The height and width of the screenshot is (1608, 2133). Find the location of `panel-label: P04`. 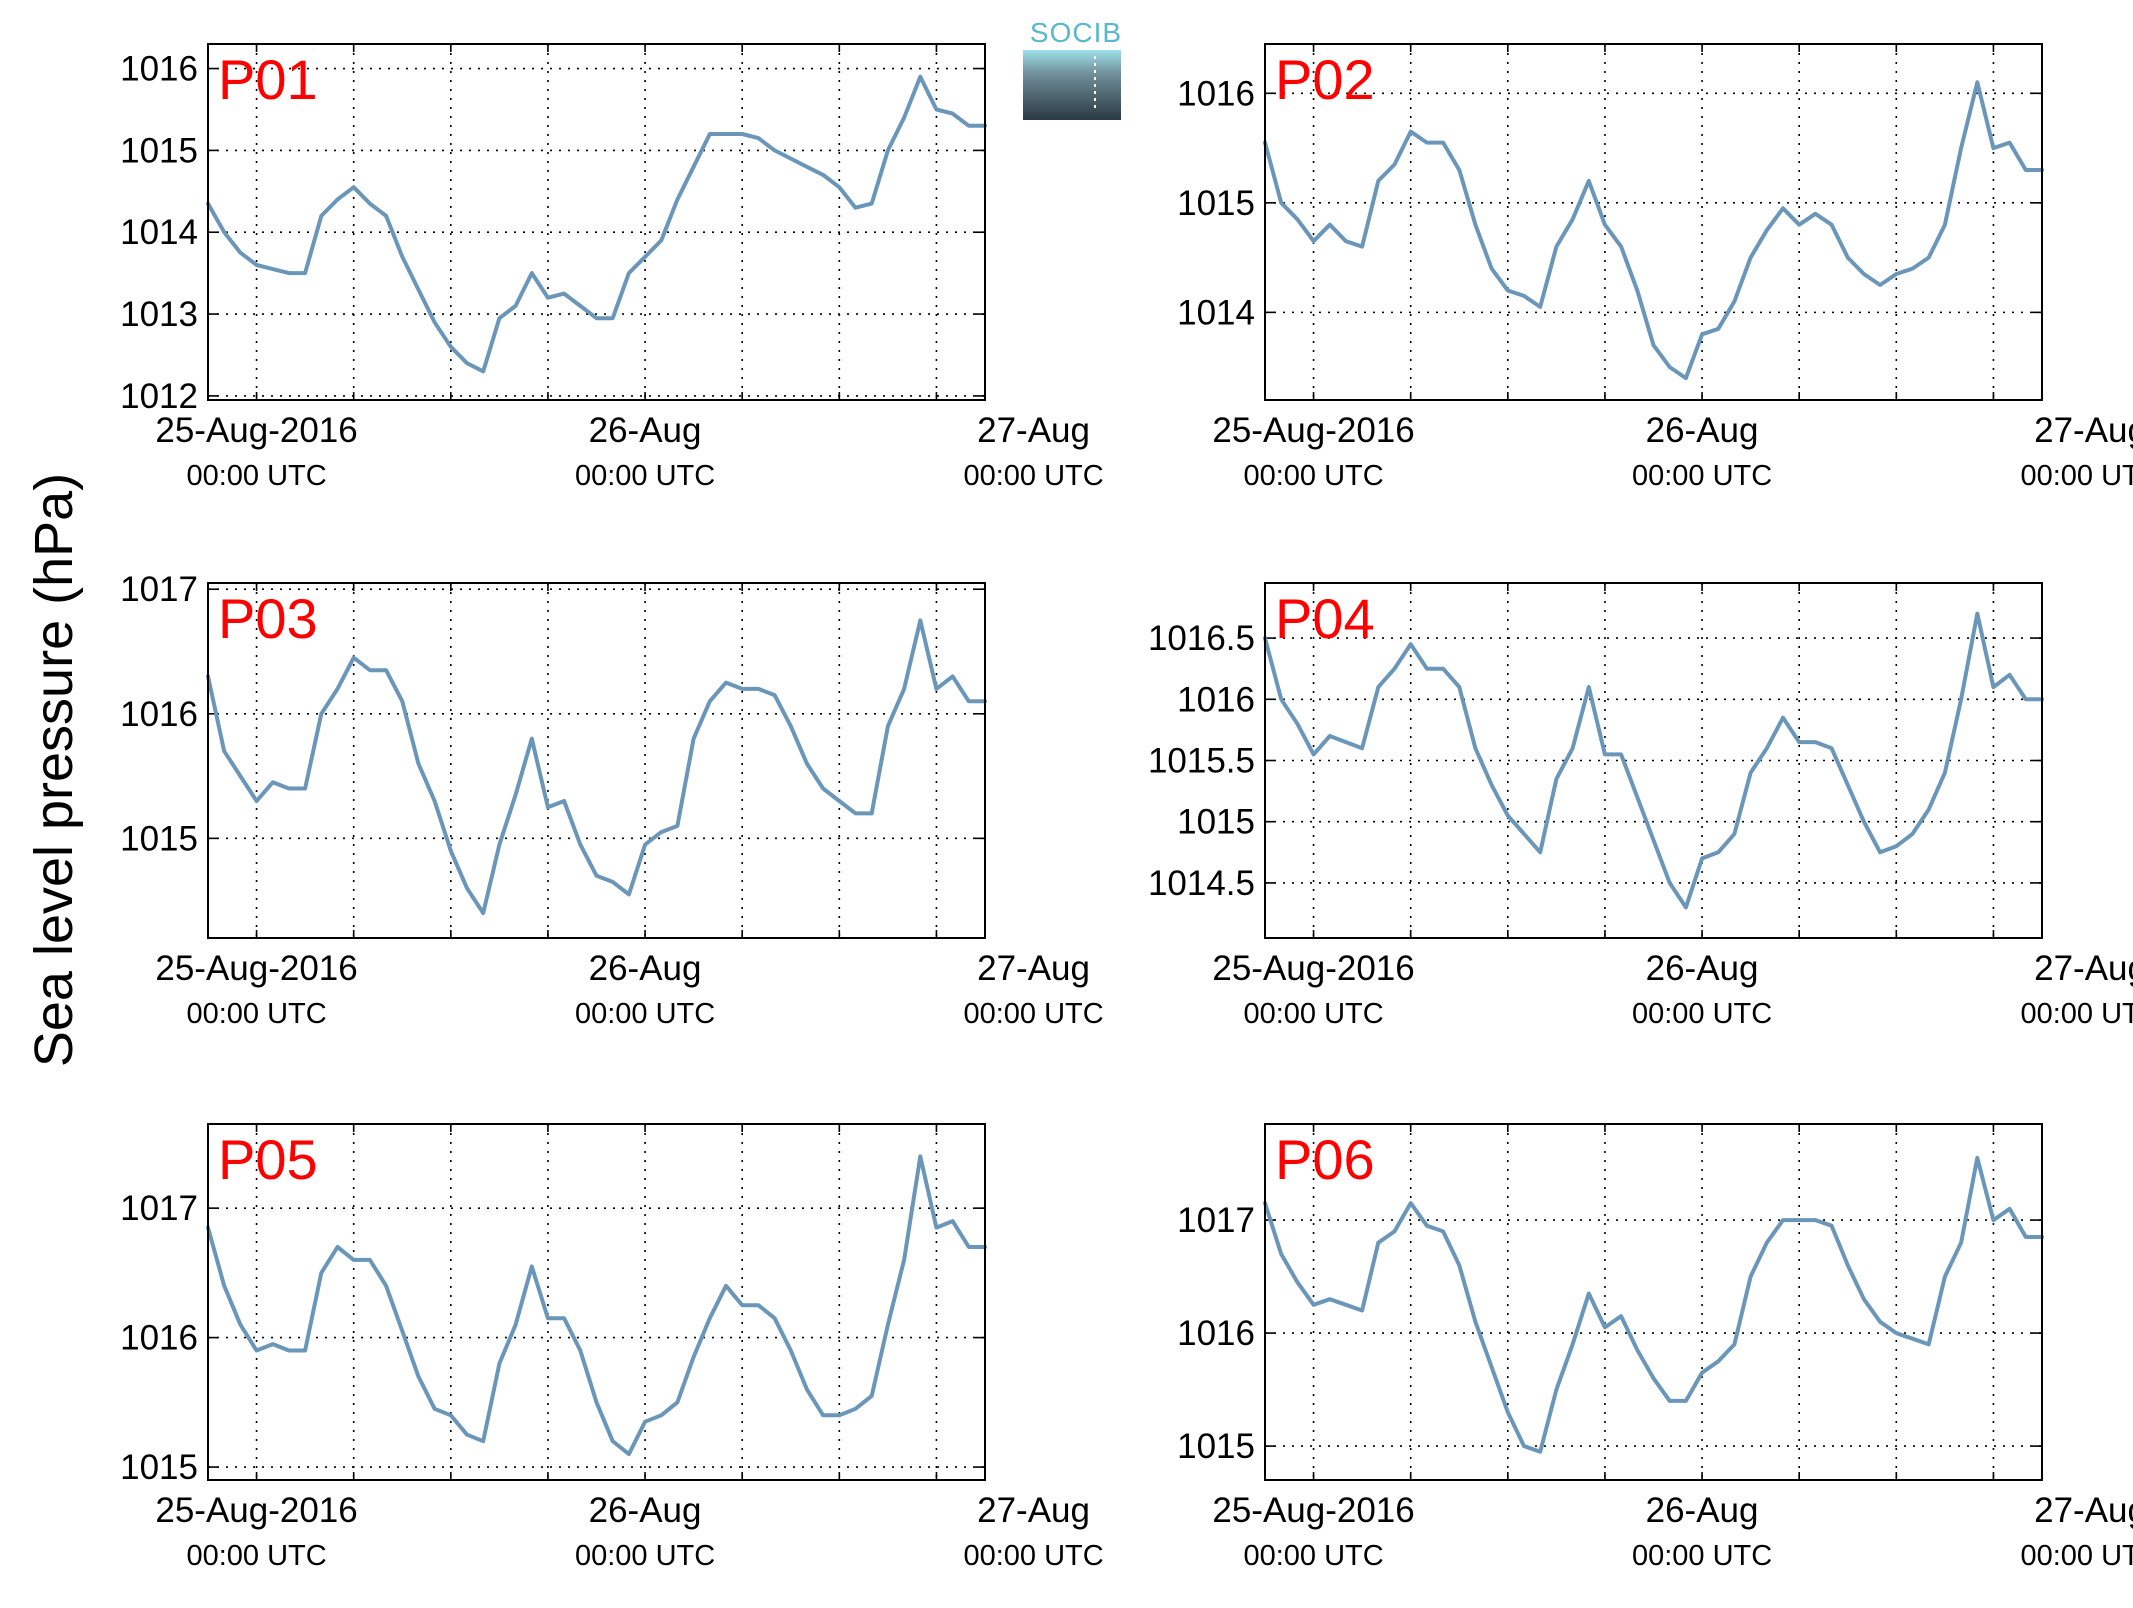

panel-label: P04 is located at coordinates (1325, 618).